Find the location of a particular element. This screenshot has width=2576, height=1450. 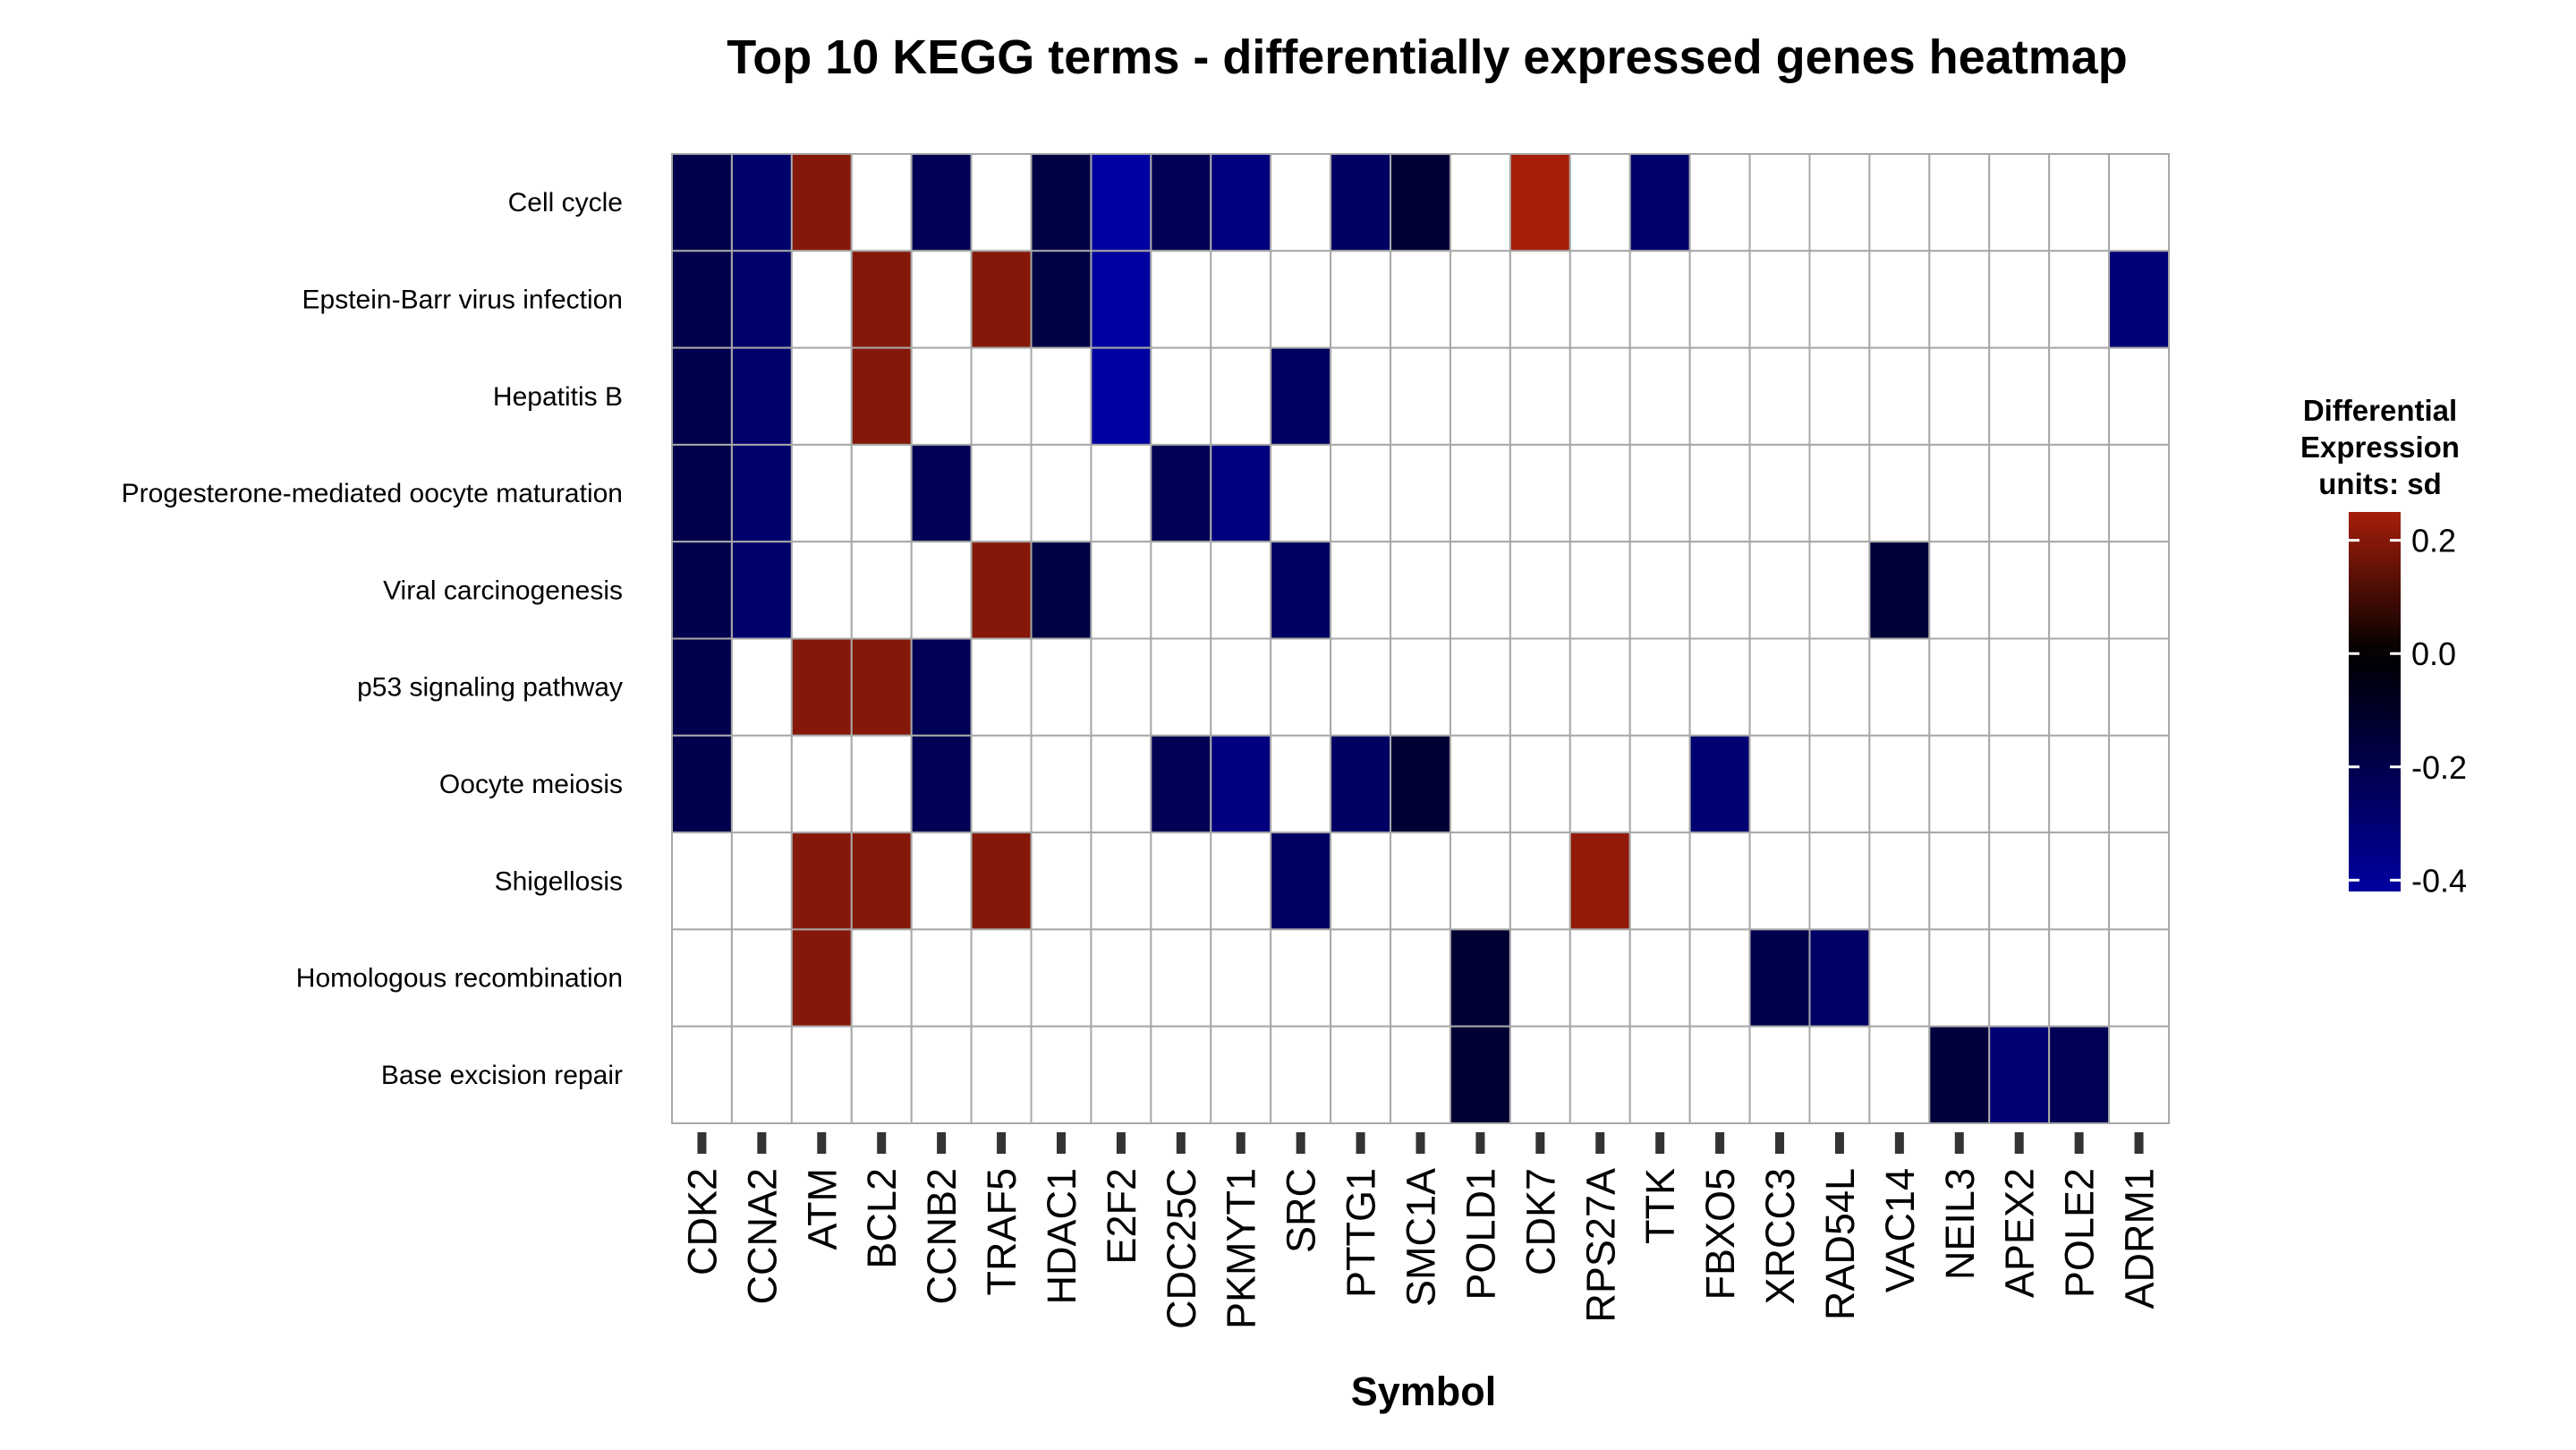

y-tick-label: Oocyte meiosis is located at coordinates (531, 784).